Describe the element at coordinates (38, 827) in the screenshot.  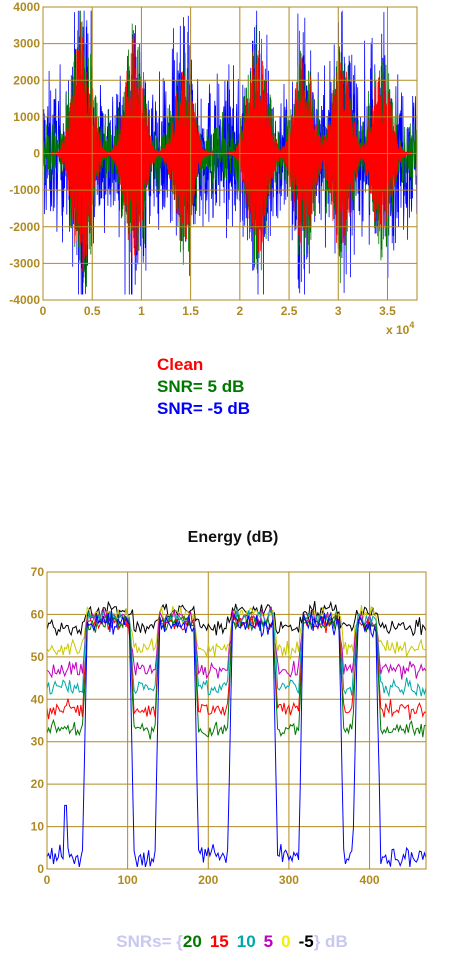
I see `y-tick-label: 10` at that location.